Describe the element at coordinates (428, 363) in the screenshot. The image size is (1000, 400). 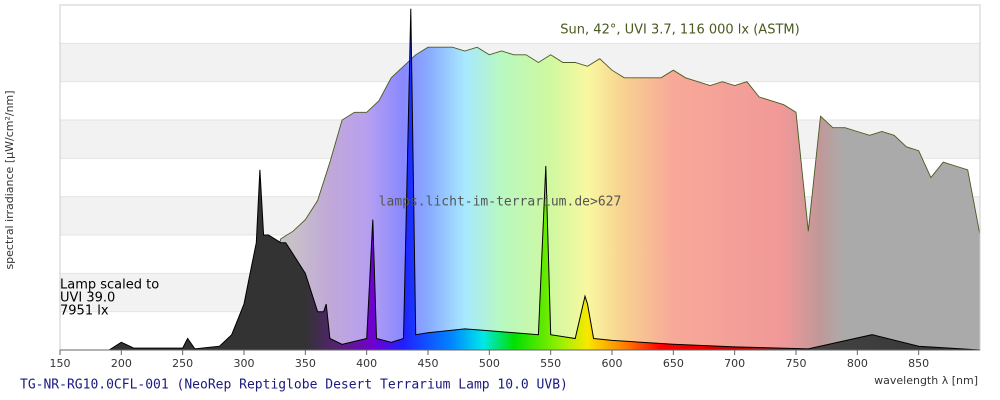
I see `x-tick-label: 450` at that location.